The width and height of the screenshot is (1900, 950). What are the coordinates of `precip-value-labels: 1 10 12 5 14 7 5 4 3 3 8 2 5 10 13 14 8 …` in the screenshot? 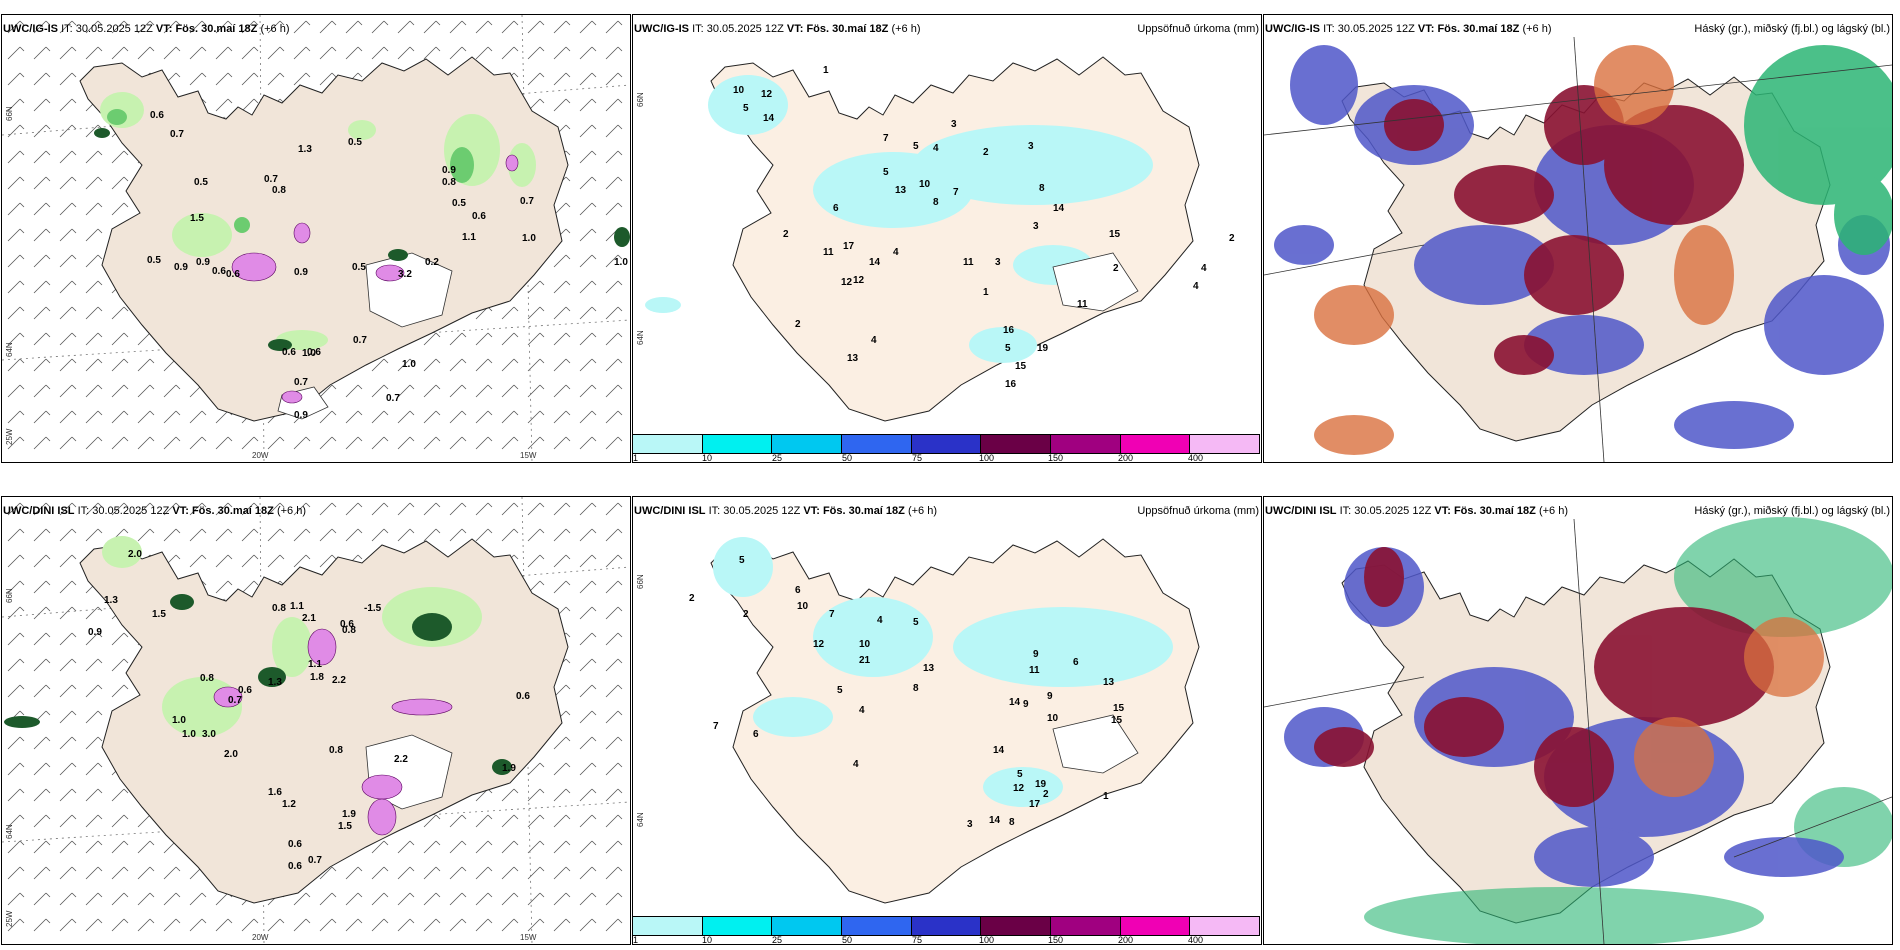 It's located at (984, 227).